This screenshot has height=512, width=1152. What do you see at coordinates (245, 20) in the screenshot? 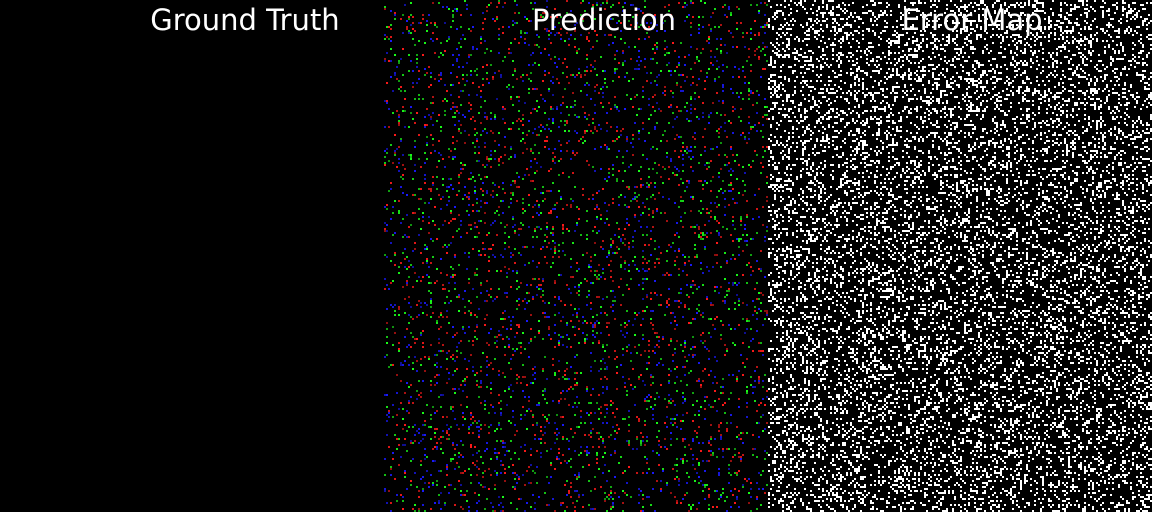
I see `ground-truth-title: Ground Truth` at bounding box center [245, 20].